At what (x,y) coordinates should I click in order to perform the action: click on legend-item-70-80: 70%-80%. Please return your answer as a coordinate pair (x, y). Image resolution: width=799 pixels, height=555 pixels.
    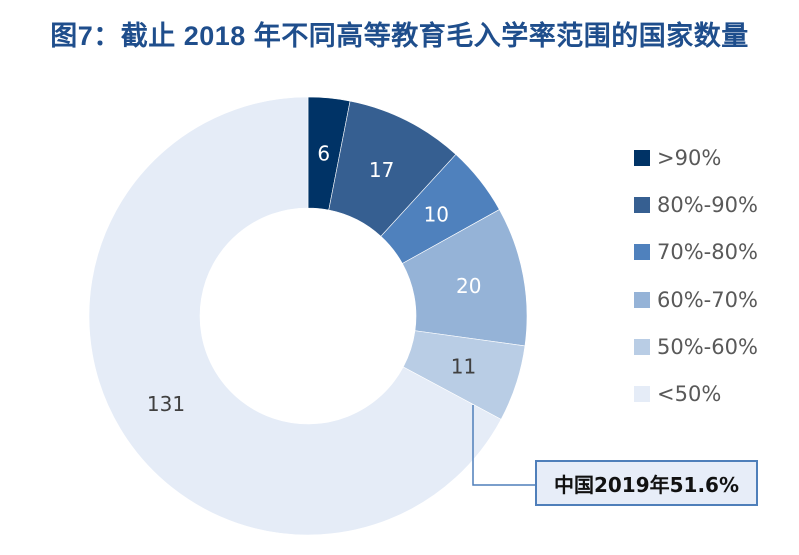
    Looking at the image, I should click on (696, 252).